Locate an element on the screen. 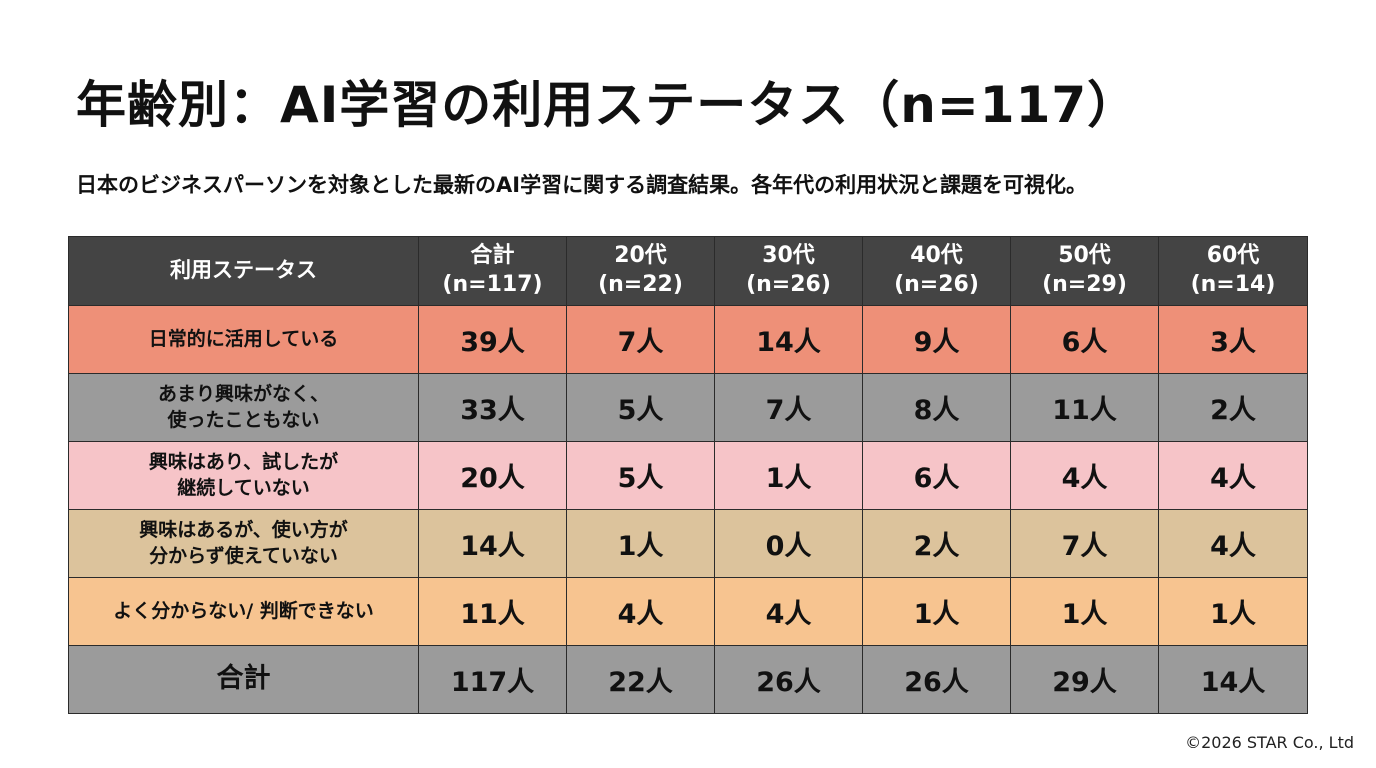  column-header-2: 20代 (n=22) is located at coordinates (640, 271).